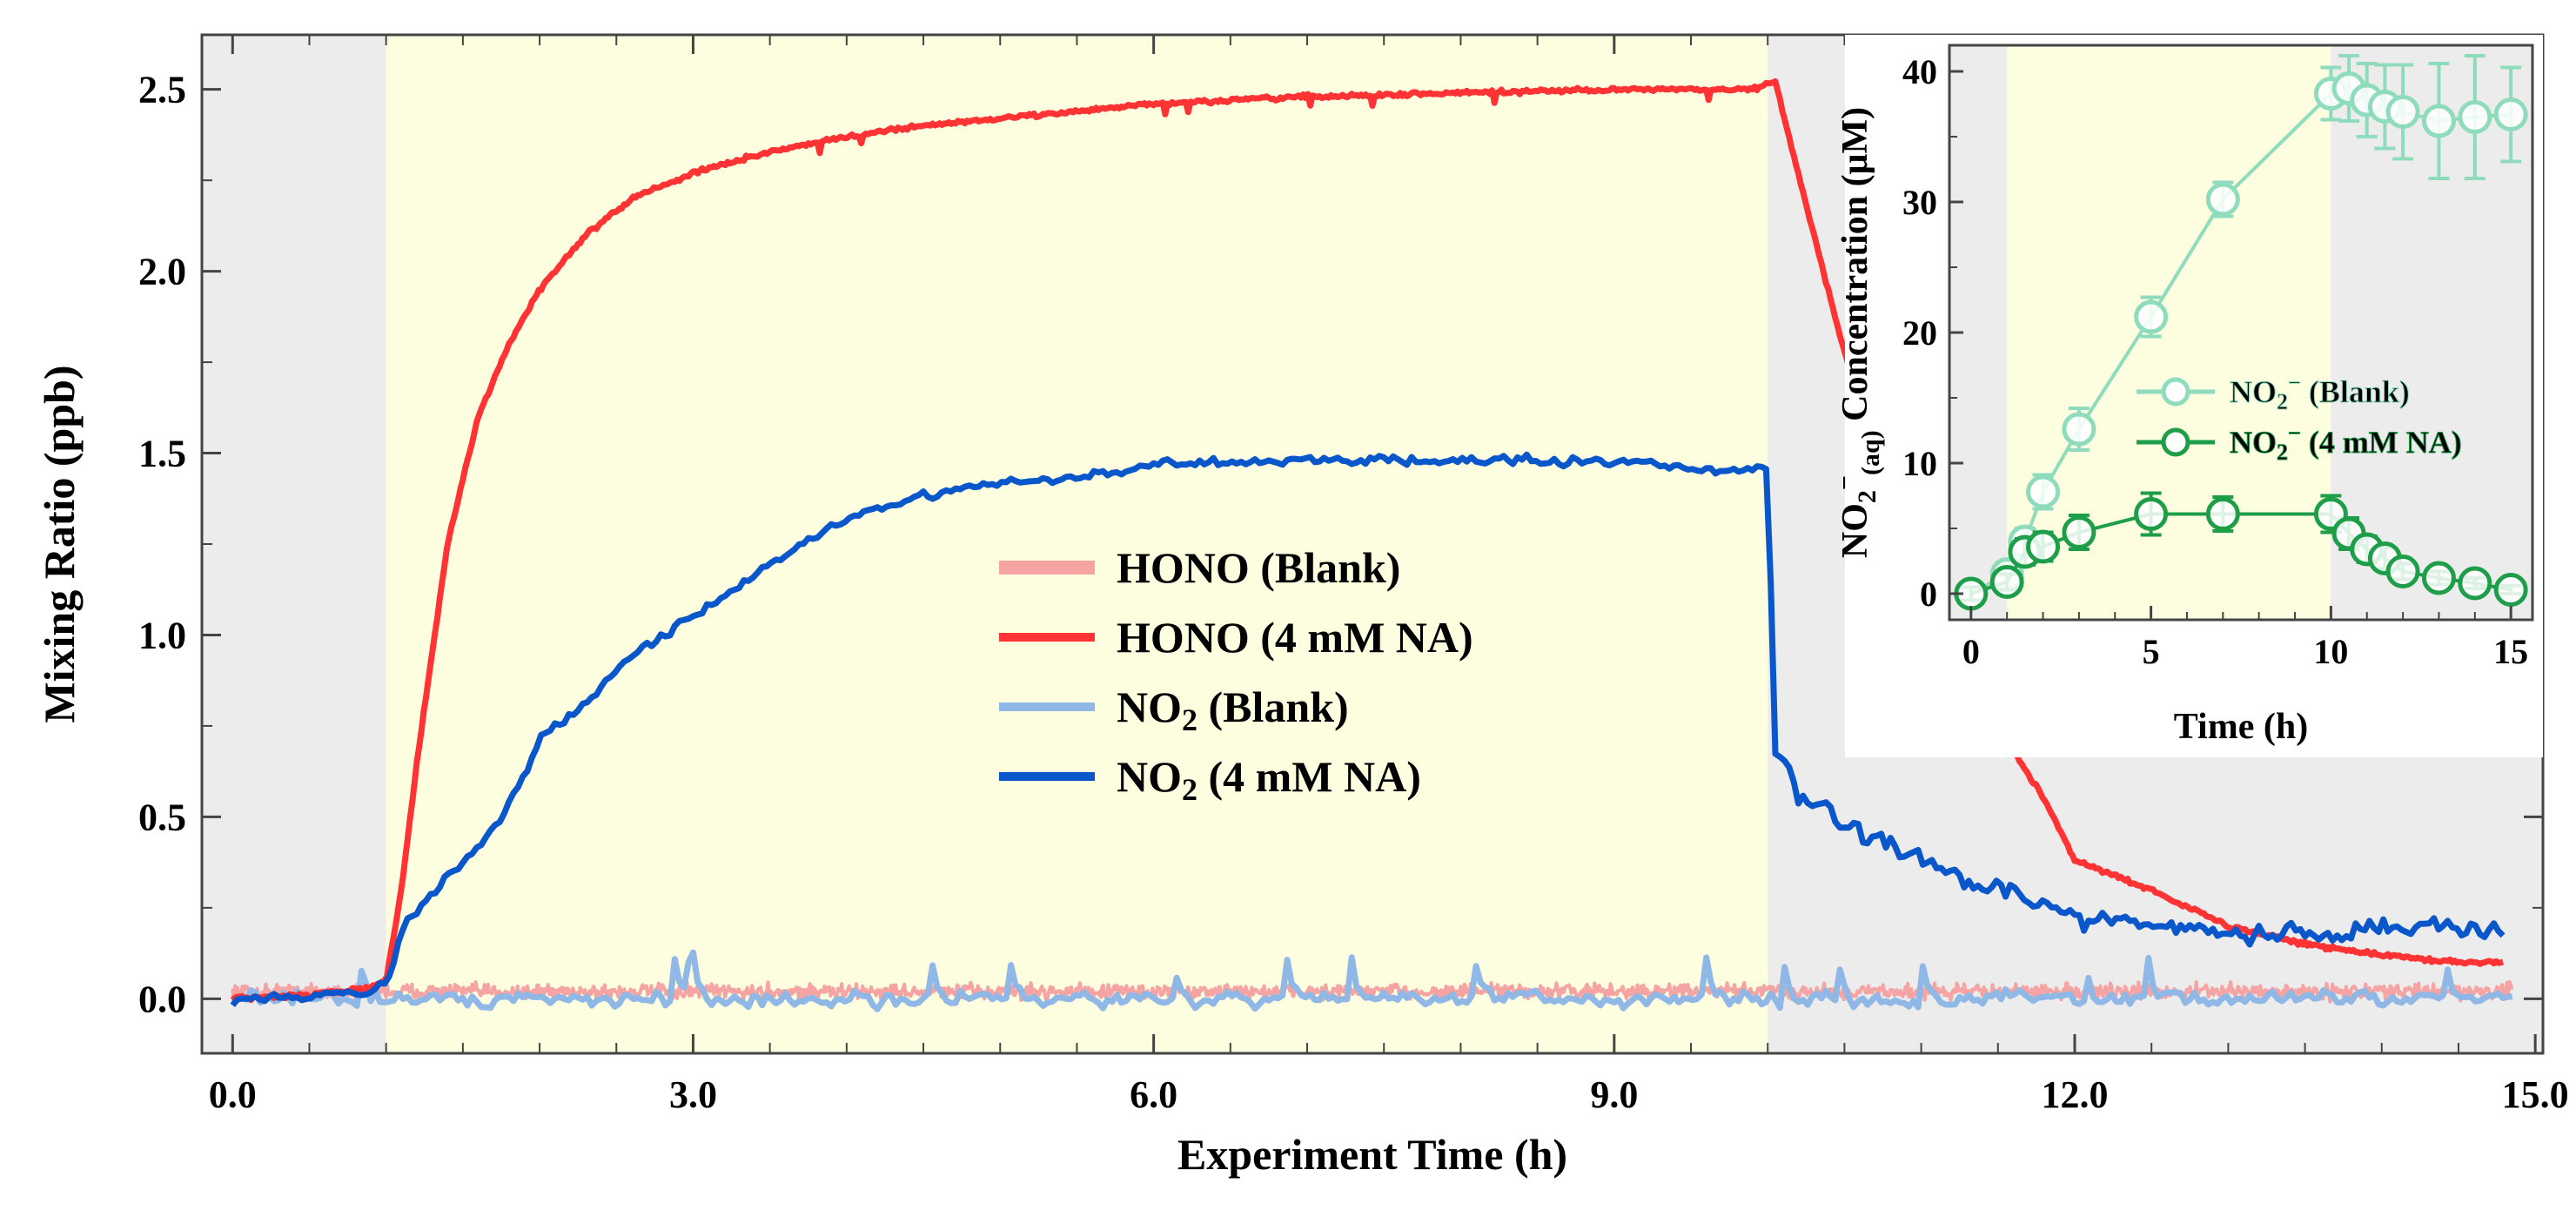  I want to click on inset-y-ticks: 0 10 20 30 40, so click(1932, 333).